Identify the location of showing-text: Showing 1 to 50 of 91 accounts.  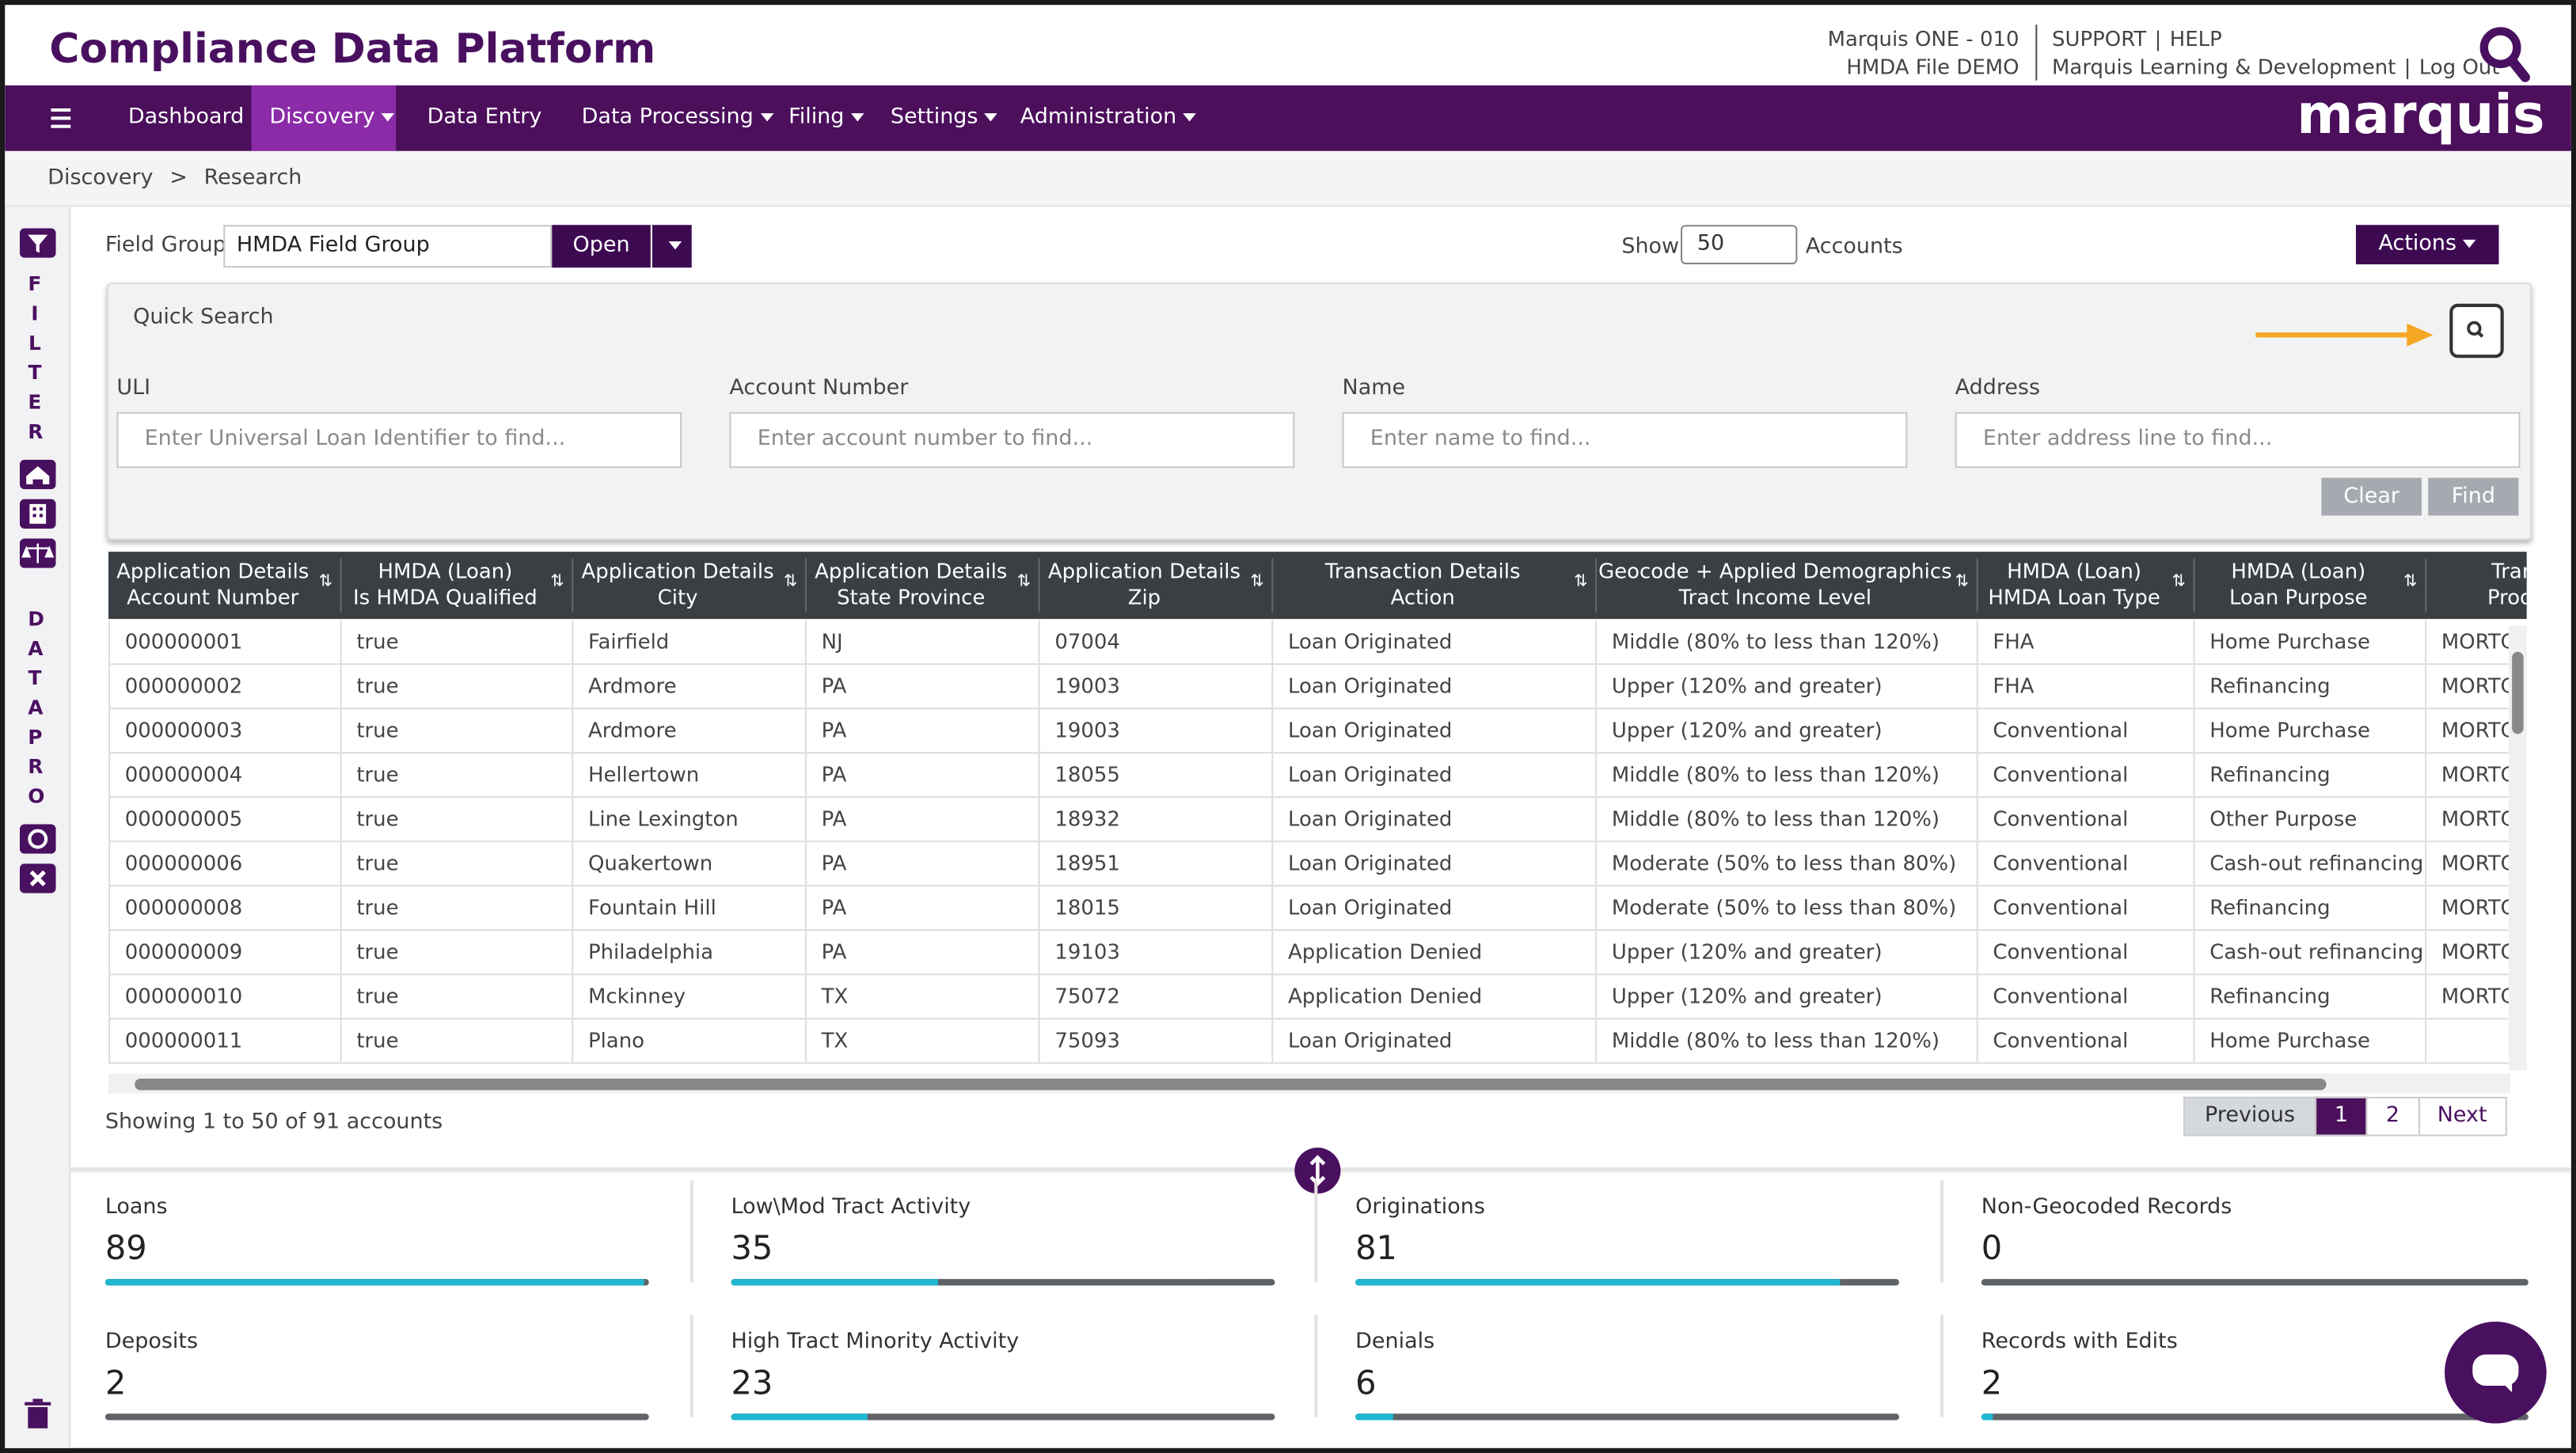
(273, 1123).